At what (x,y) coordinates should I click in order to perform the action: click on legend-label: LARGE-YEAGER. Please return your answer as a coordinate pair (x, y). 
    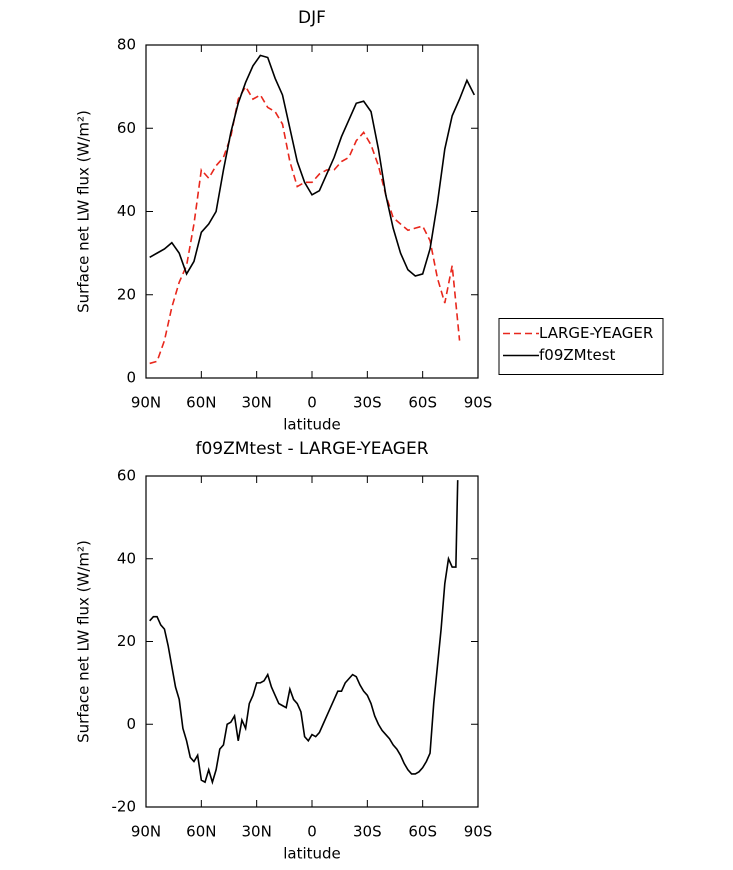
    Looking at the image, I should click on (596, 333).